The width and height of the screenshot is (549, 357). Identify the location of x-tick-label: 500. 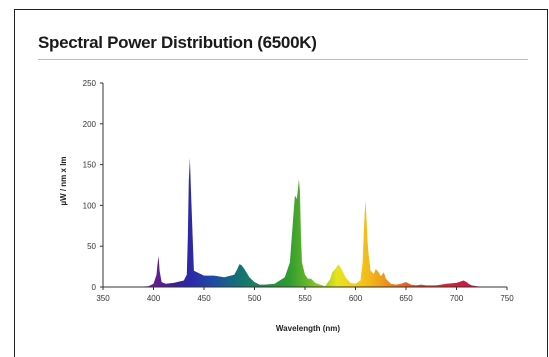
(255, 298).